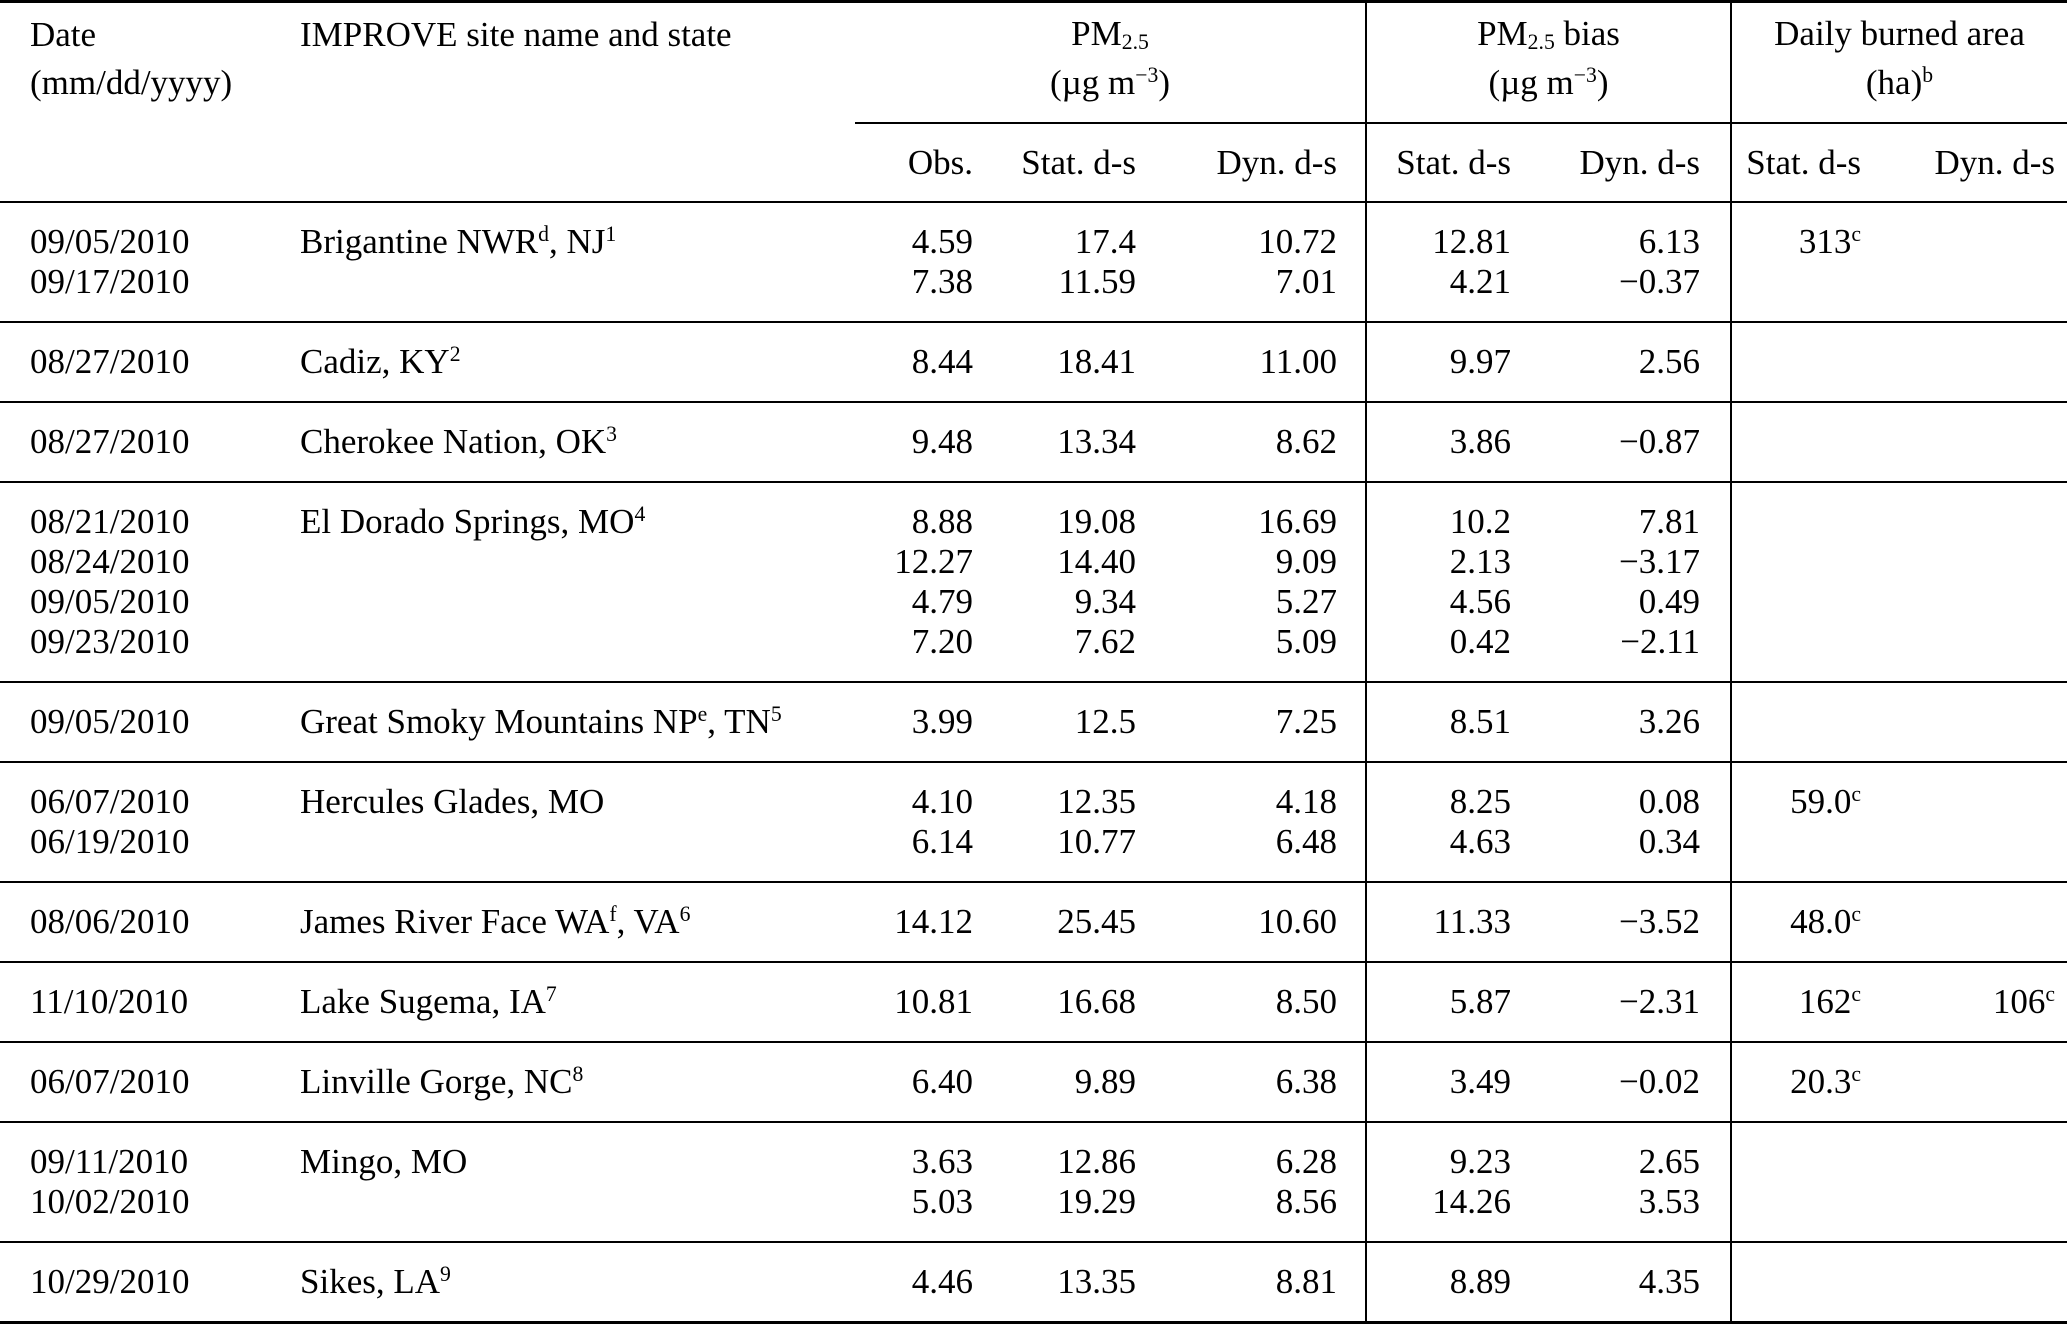 This screenshot has height=1324, width=2067. I want to click on burned-dyn-ds-value: 106c, so click(2023, 1001).